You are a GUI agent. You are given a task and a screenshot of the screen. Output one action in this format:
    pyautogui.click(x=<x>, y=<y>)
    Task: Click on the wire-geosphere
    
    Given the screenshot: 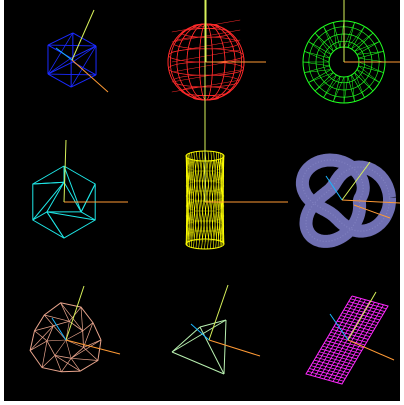 What is the action you would take?
    pyautogui.click(x=65, y=337)
    